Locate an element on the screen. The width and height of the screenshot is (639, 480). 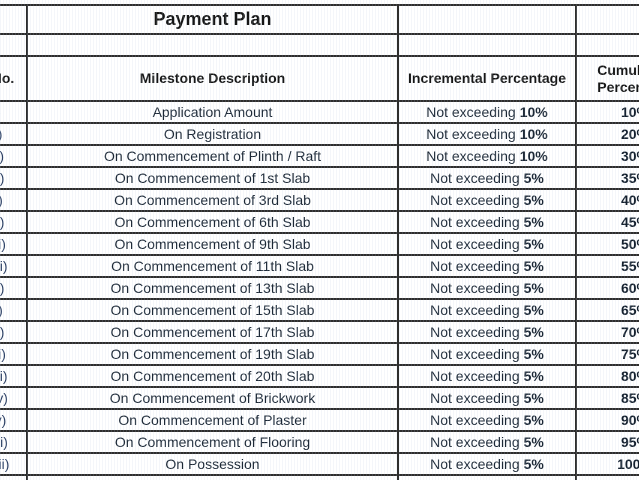
column-header-cumulative: Cumulative Percentage is located at coordinates (607, 78).